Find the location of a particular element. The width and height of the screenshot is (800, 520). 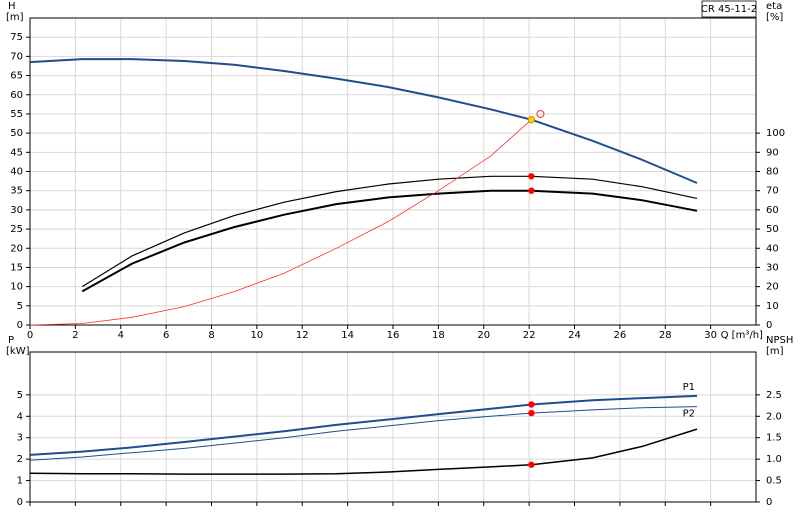

y2-tick-label: 90 is located at coordinates (772, 152).